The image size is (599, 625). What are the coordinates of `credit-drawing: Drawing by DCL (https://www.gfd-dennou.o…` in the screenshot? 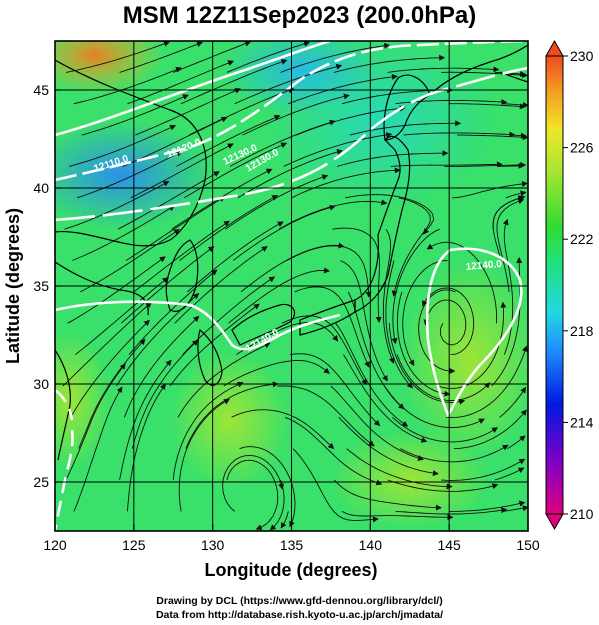 It's located at (299, 601).